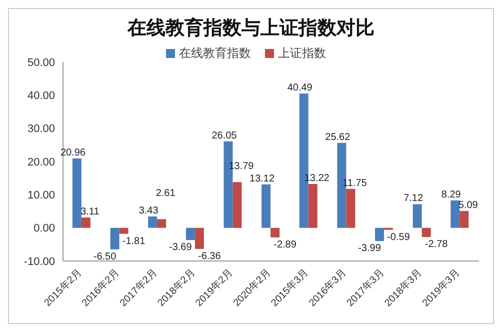 The width and height of the screenshot is (500, 330). Describe the element at coordinates (134, 241) in the screenshot. I see `data-label: -1.81` at that location.